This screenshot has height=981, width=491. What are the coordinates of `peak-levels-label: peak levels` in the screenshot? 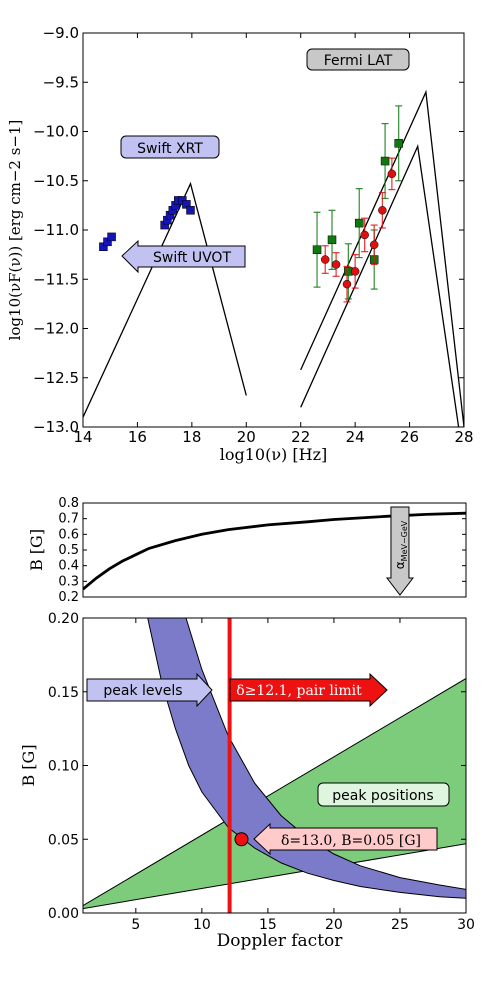 It's located at (142, 691).